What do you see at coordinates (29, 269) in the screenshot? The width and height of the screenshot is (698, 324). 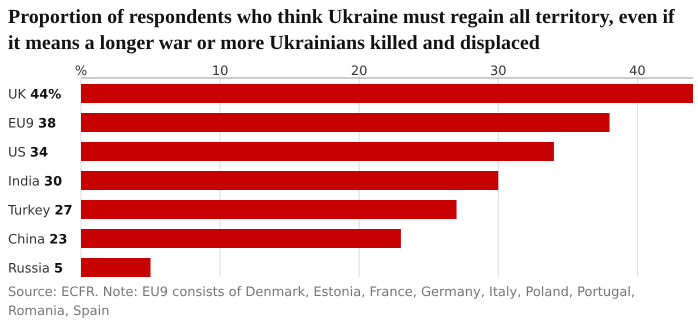 I see `y-tick-label: Russia` at bounding box center [29, 269].